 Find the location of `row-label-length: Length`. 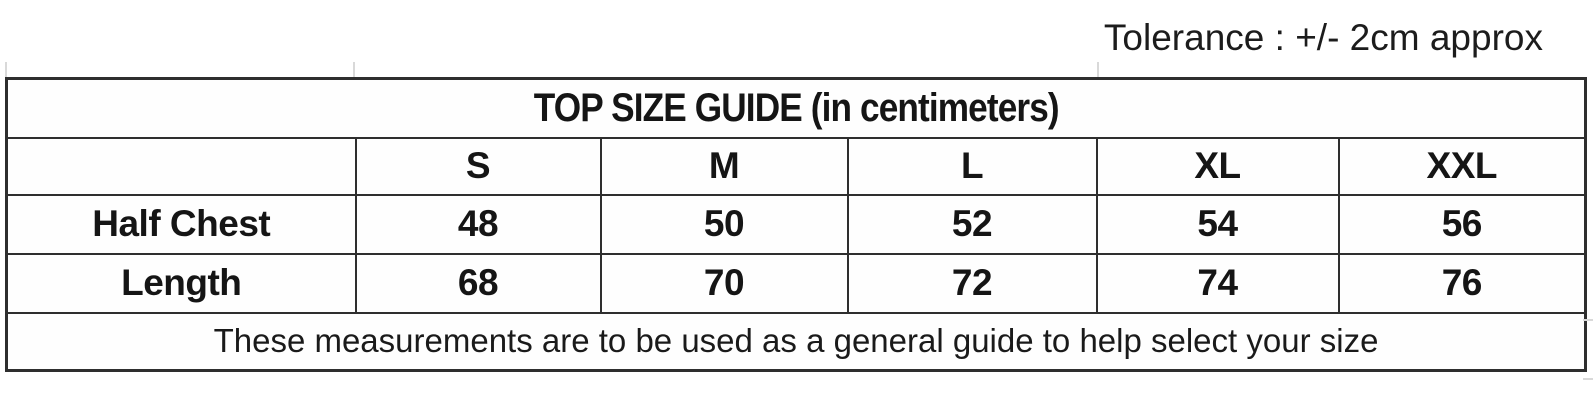

row-label-length: Length is located at coordinates (181, 283).